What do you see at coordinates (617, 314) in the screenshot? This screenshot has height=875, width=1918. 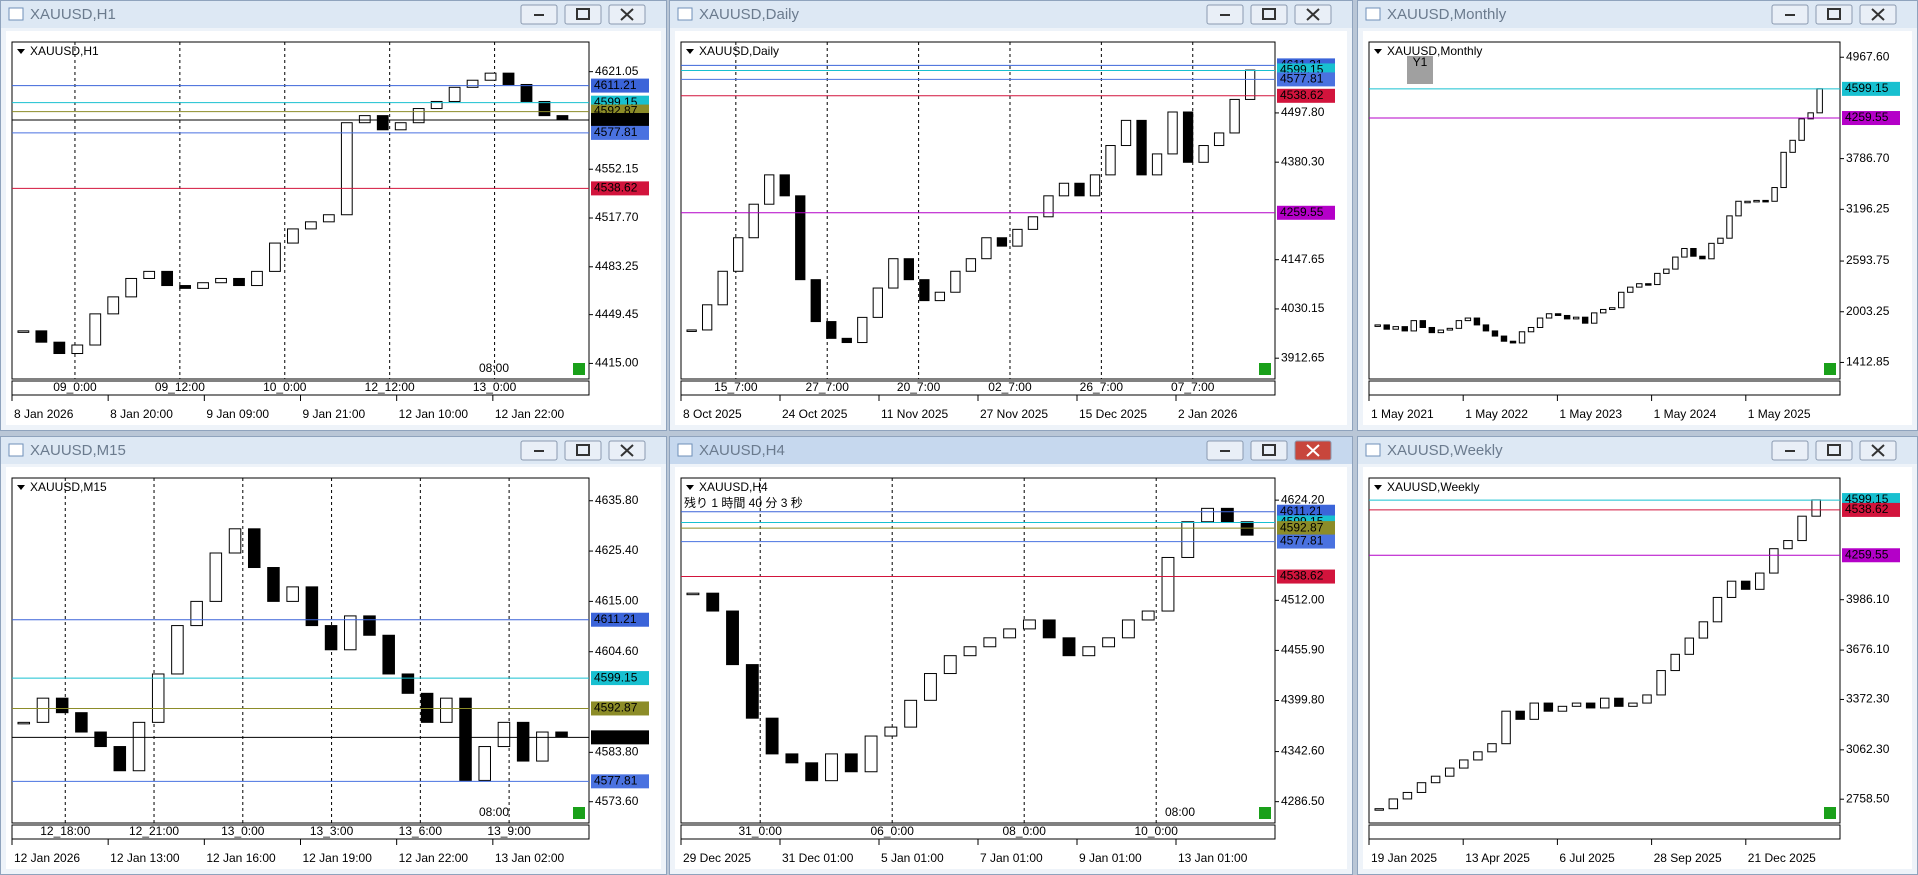 I see `y-tick-label: 4449.45` at bounding box center [617, 314].